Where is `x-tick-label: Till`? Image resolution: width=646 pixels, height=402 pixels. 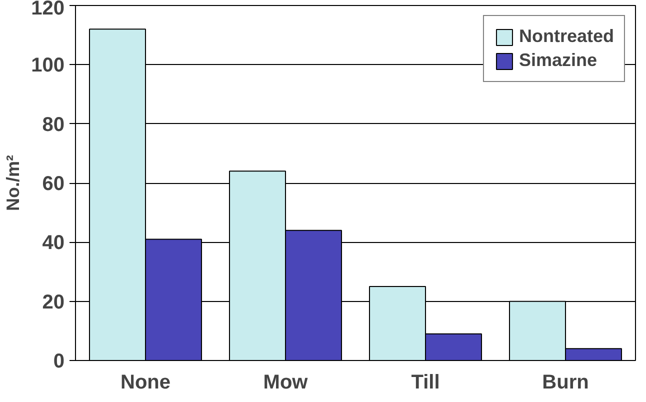
x-tick-label: Till is located at coordinates (425, 383).